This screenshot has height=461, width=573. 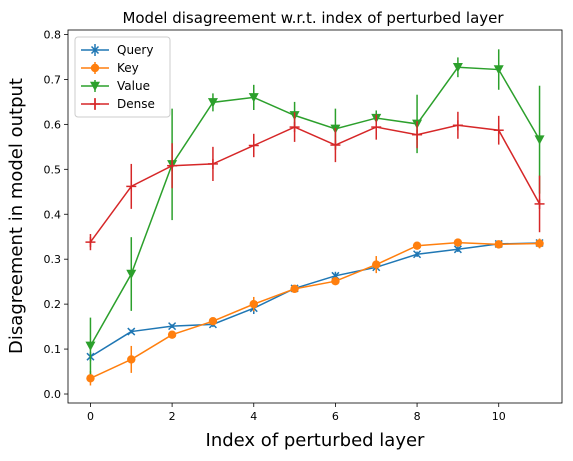 What do you see at coordinates (253, 416) in the screenshot?
I see `x-tick-label: 4` at bounding box center [253, 416].